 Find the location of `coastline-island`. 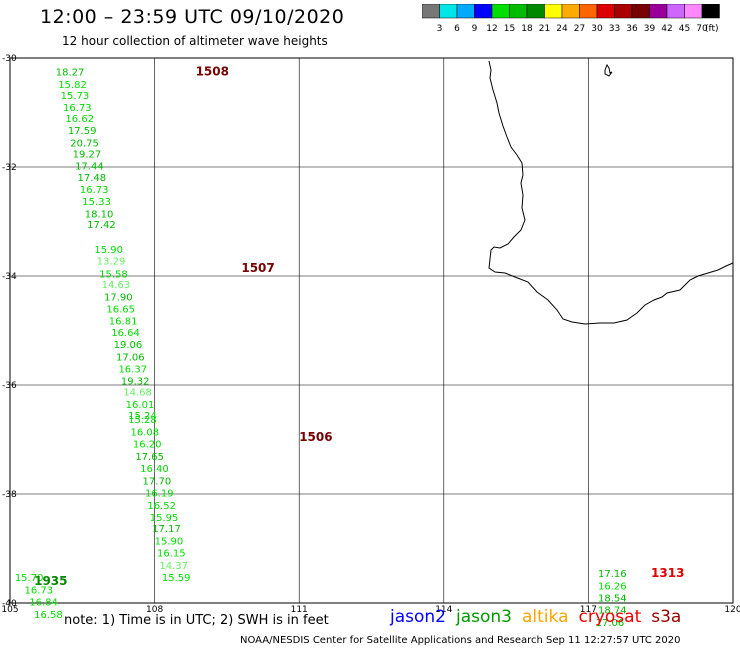

coastline-island is located at coordinates (608, 70).